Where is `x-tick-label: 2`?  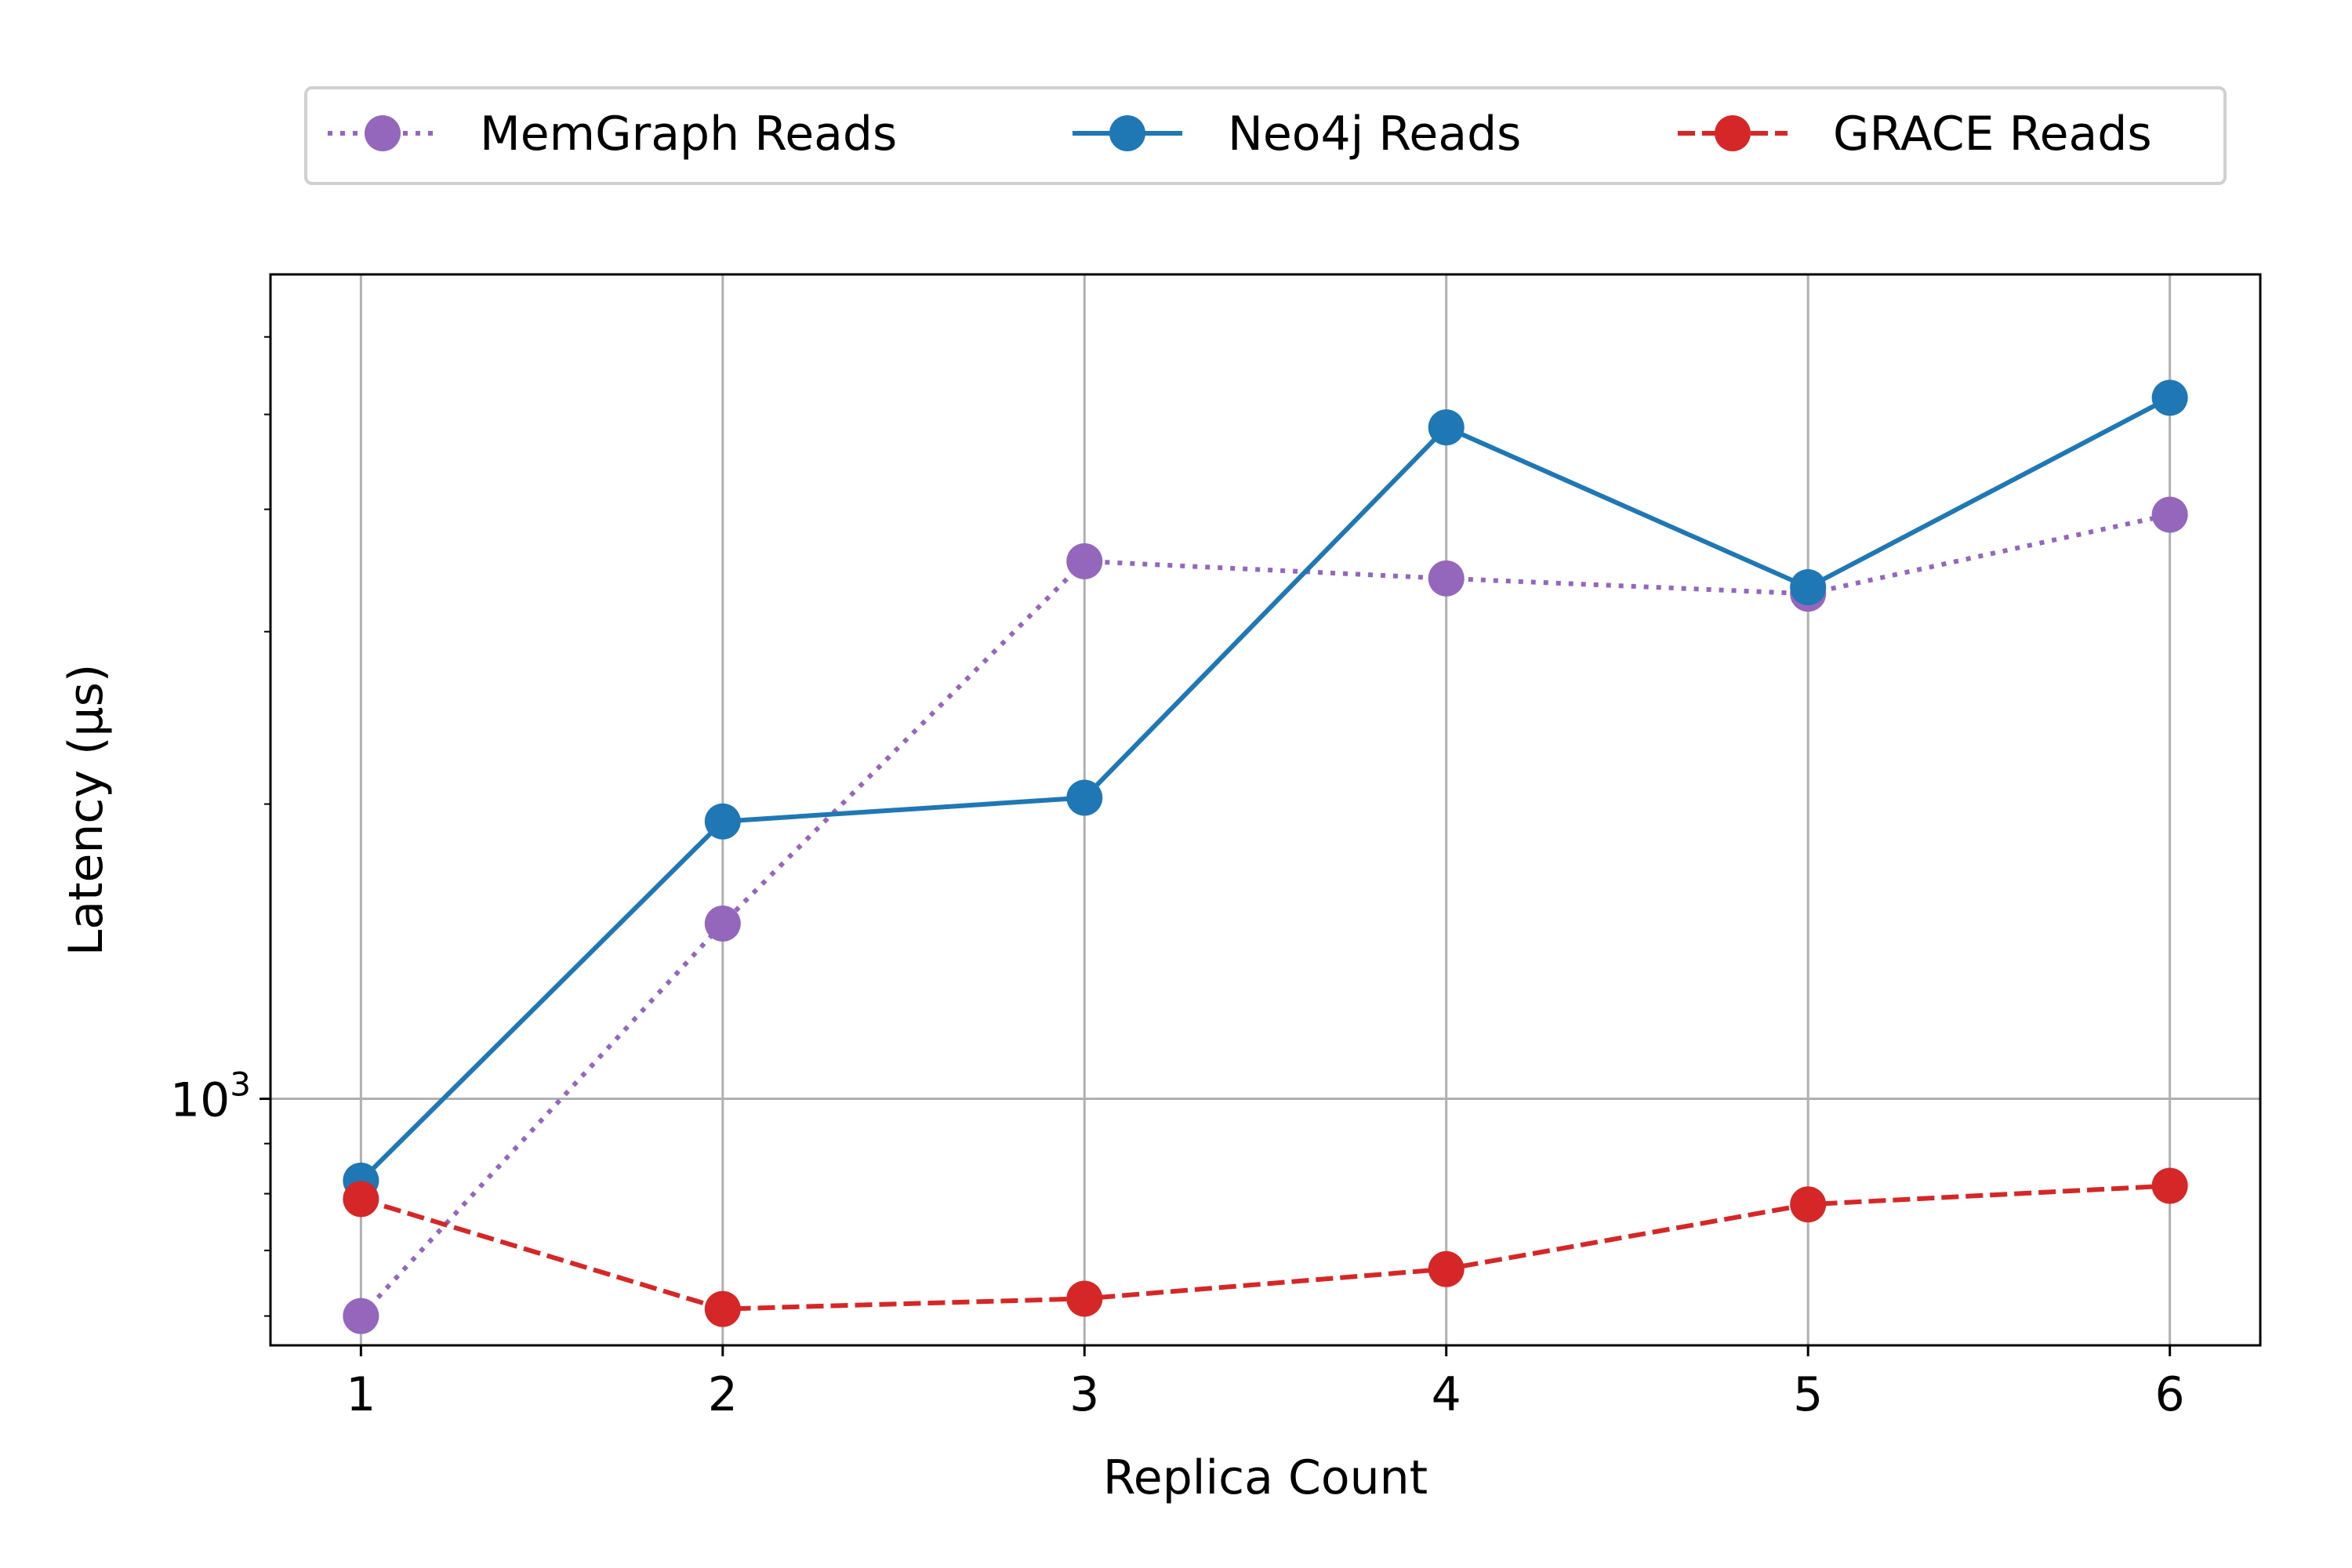
x-tick-label: 2 is located at coordinates (723, 1394).